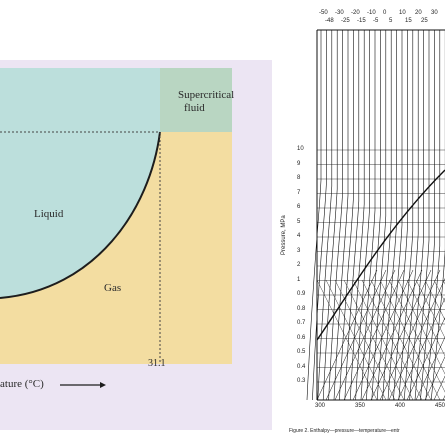 Image resolution: width=445 pixels, height=445 pixels. Describe the element at coordinates (339, 13) in the screenshot. I see `top-tick-label: -30` at that location.